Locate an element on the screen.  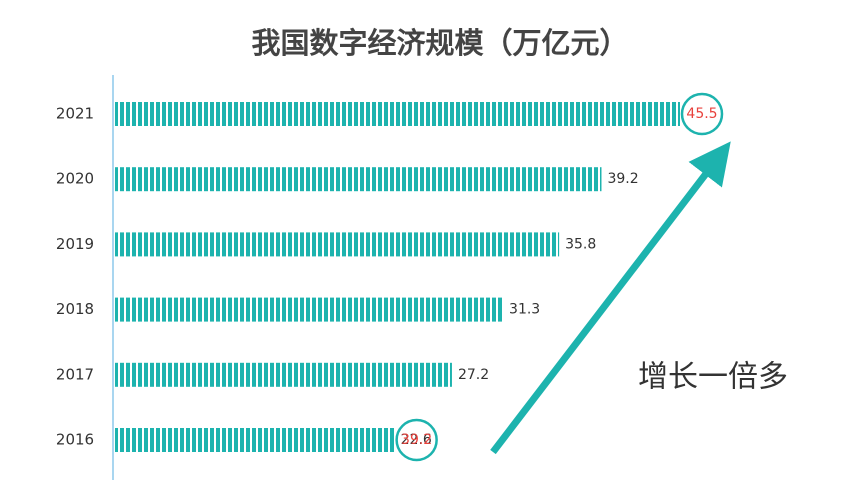
y-tick-label: 2020 is located at coordinates (75, 179).